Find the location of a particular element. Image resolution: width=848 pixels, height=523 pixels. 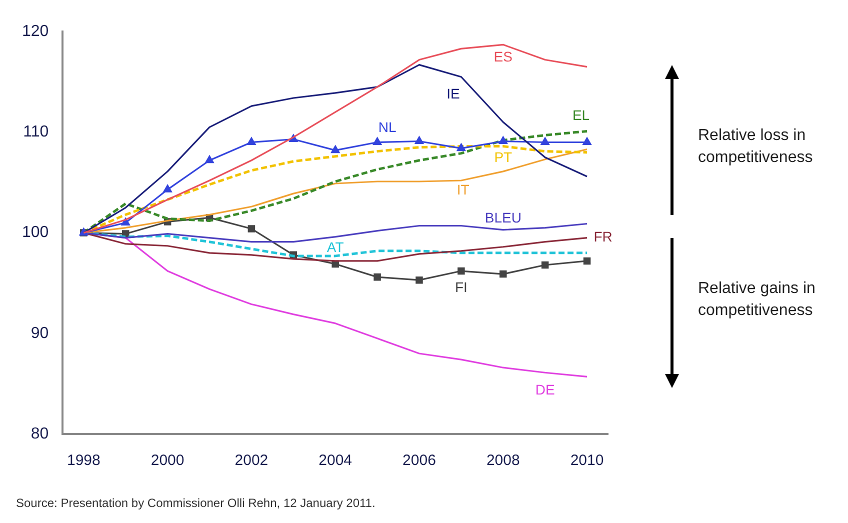

source-note: Source: Presentation by Commissioner Olli Rehn, 12 January 2011. is located at coordinates (196, 503).